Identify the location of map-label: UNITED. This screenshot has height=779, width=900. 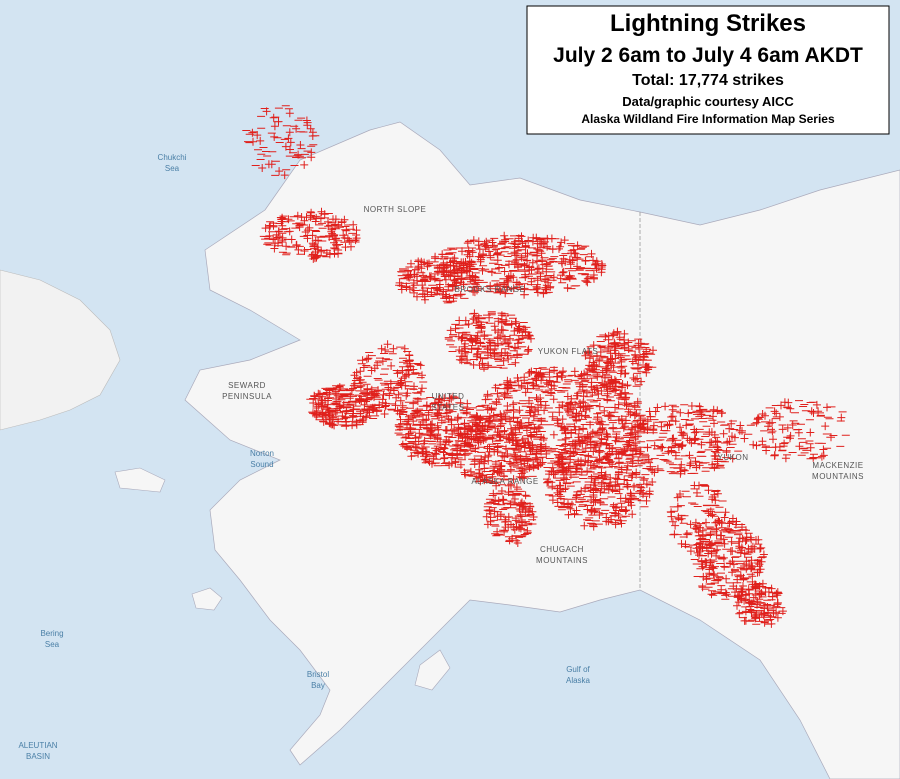
(448, 396).